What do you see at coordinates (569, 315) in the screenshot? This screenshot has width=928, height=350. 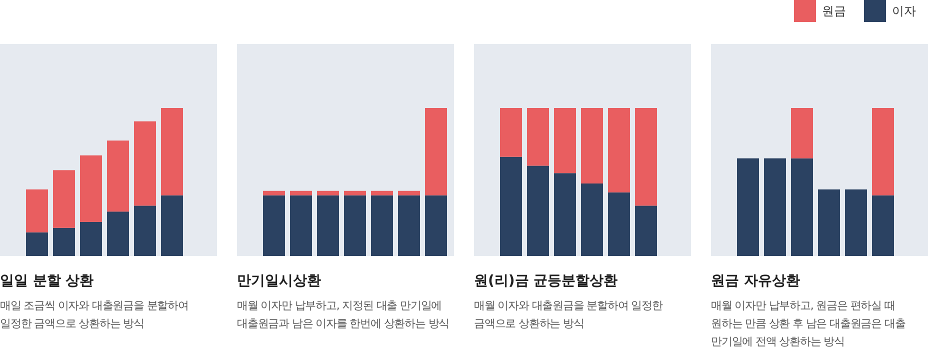 I see `text: 매월 이자와 대출원금을 분할하여 일정한 금액으로 상환하는 방식` at bounding box center [569, 315].